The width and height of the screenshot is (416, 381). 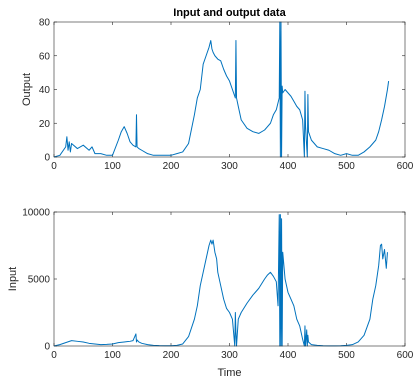 What do you see at coordinates (229, 166) in the screenshot?
I see `output-x-tick-label: 300` at bounding box center [229, 166].